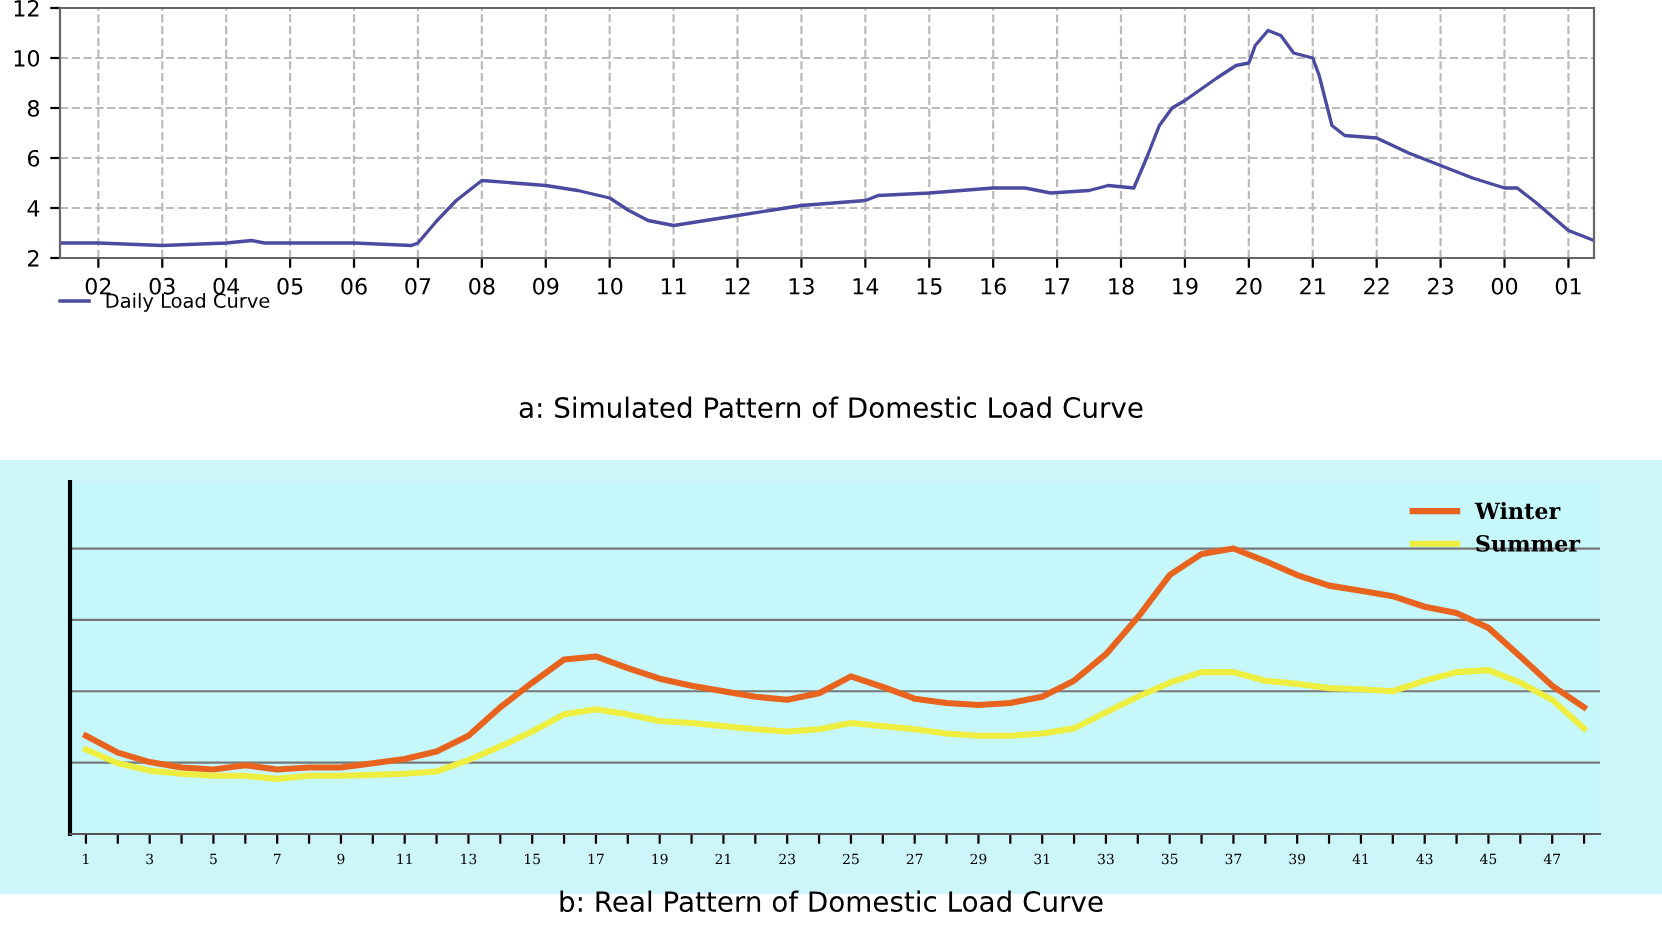  What do you see at coordinates (418, 286) in the screenshot?
I see `x-tick-label: 07` at bounding box center [418, 286].